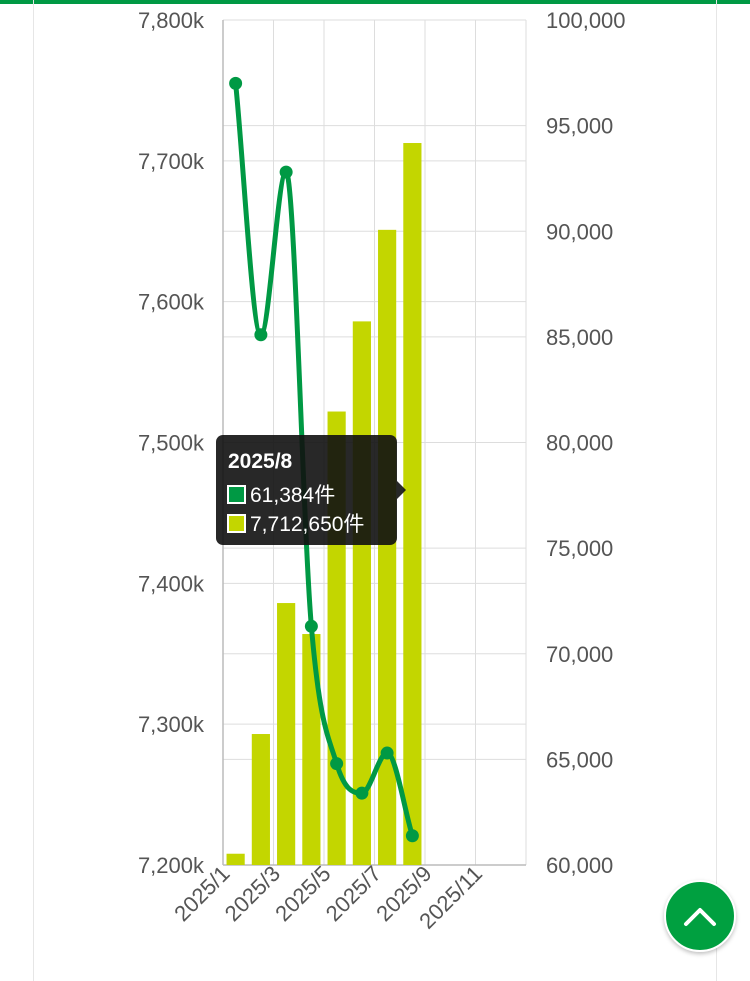 This screenshot has height=981, width=750. Describe the element at coordinates (302, 893) in the screenshot. I see `x-tick-label: 2025/5` at that location.